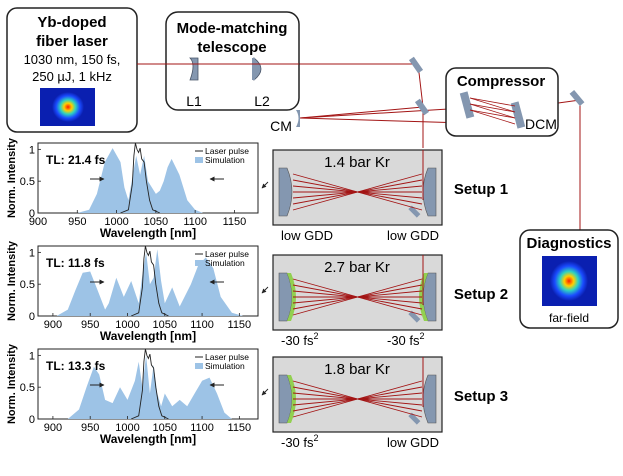  What do you see at coordinates (253, 69) in the screenshot?
I see `lens-l2-base` at bounding box center [253, 69].